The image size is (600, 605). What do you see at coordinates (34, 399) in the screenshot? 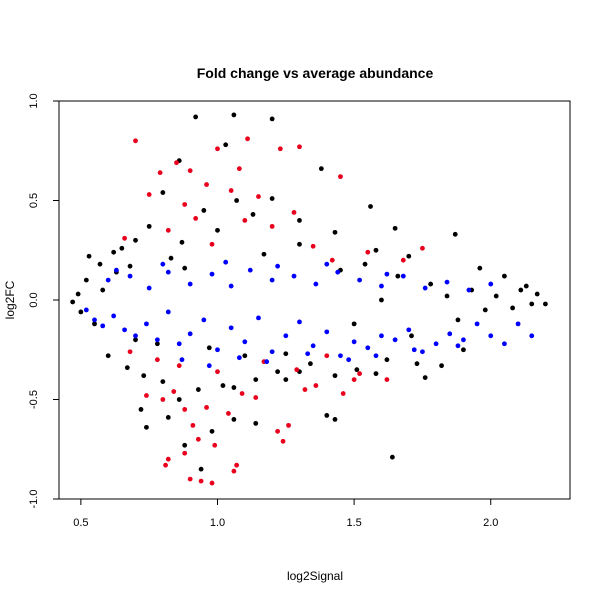
I see `y-tick-label: -0.5` at bounding box center [34, 399].